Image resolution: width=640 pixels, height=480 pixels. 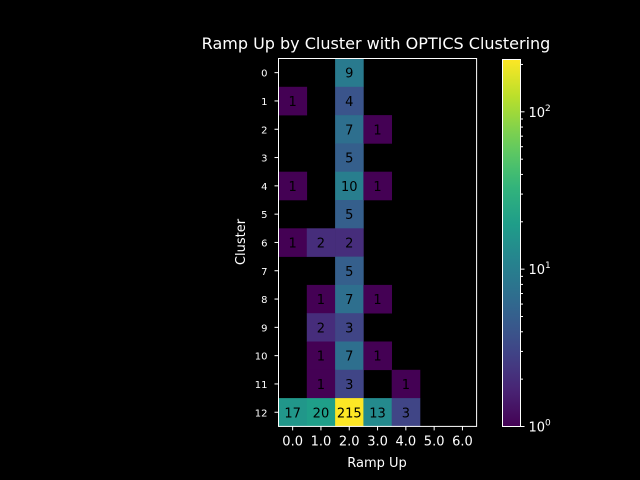 What do you see at coordinates (241, 241) in the screenshot?
I see `y-axis-label: Cluster` at bounding box center [241, 241].